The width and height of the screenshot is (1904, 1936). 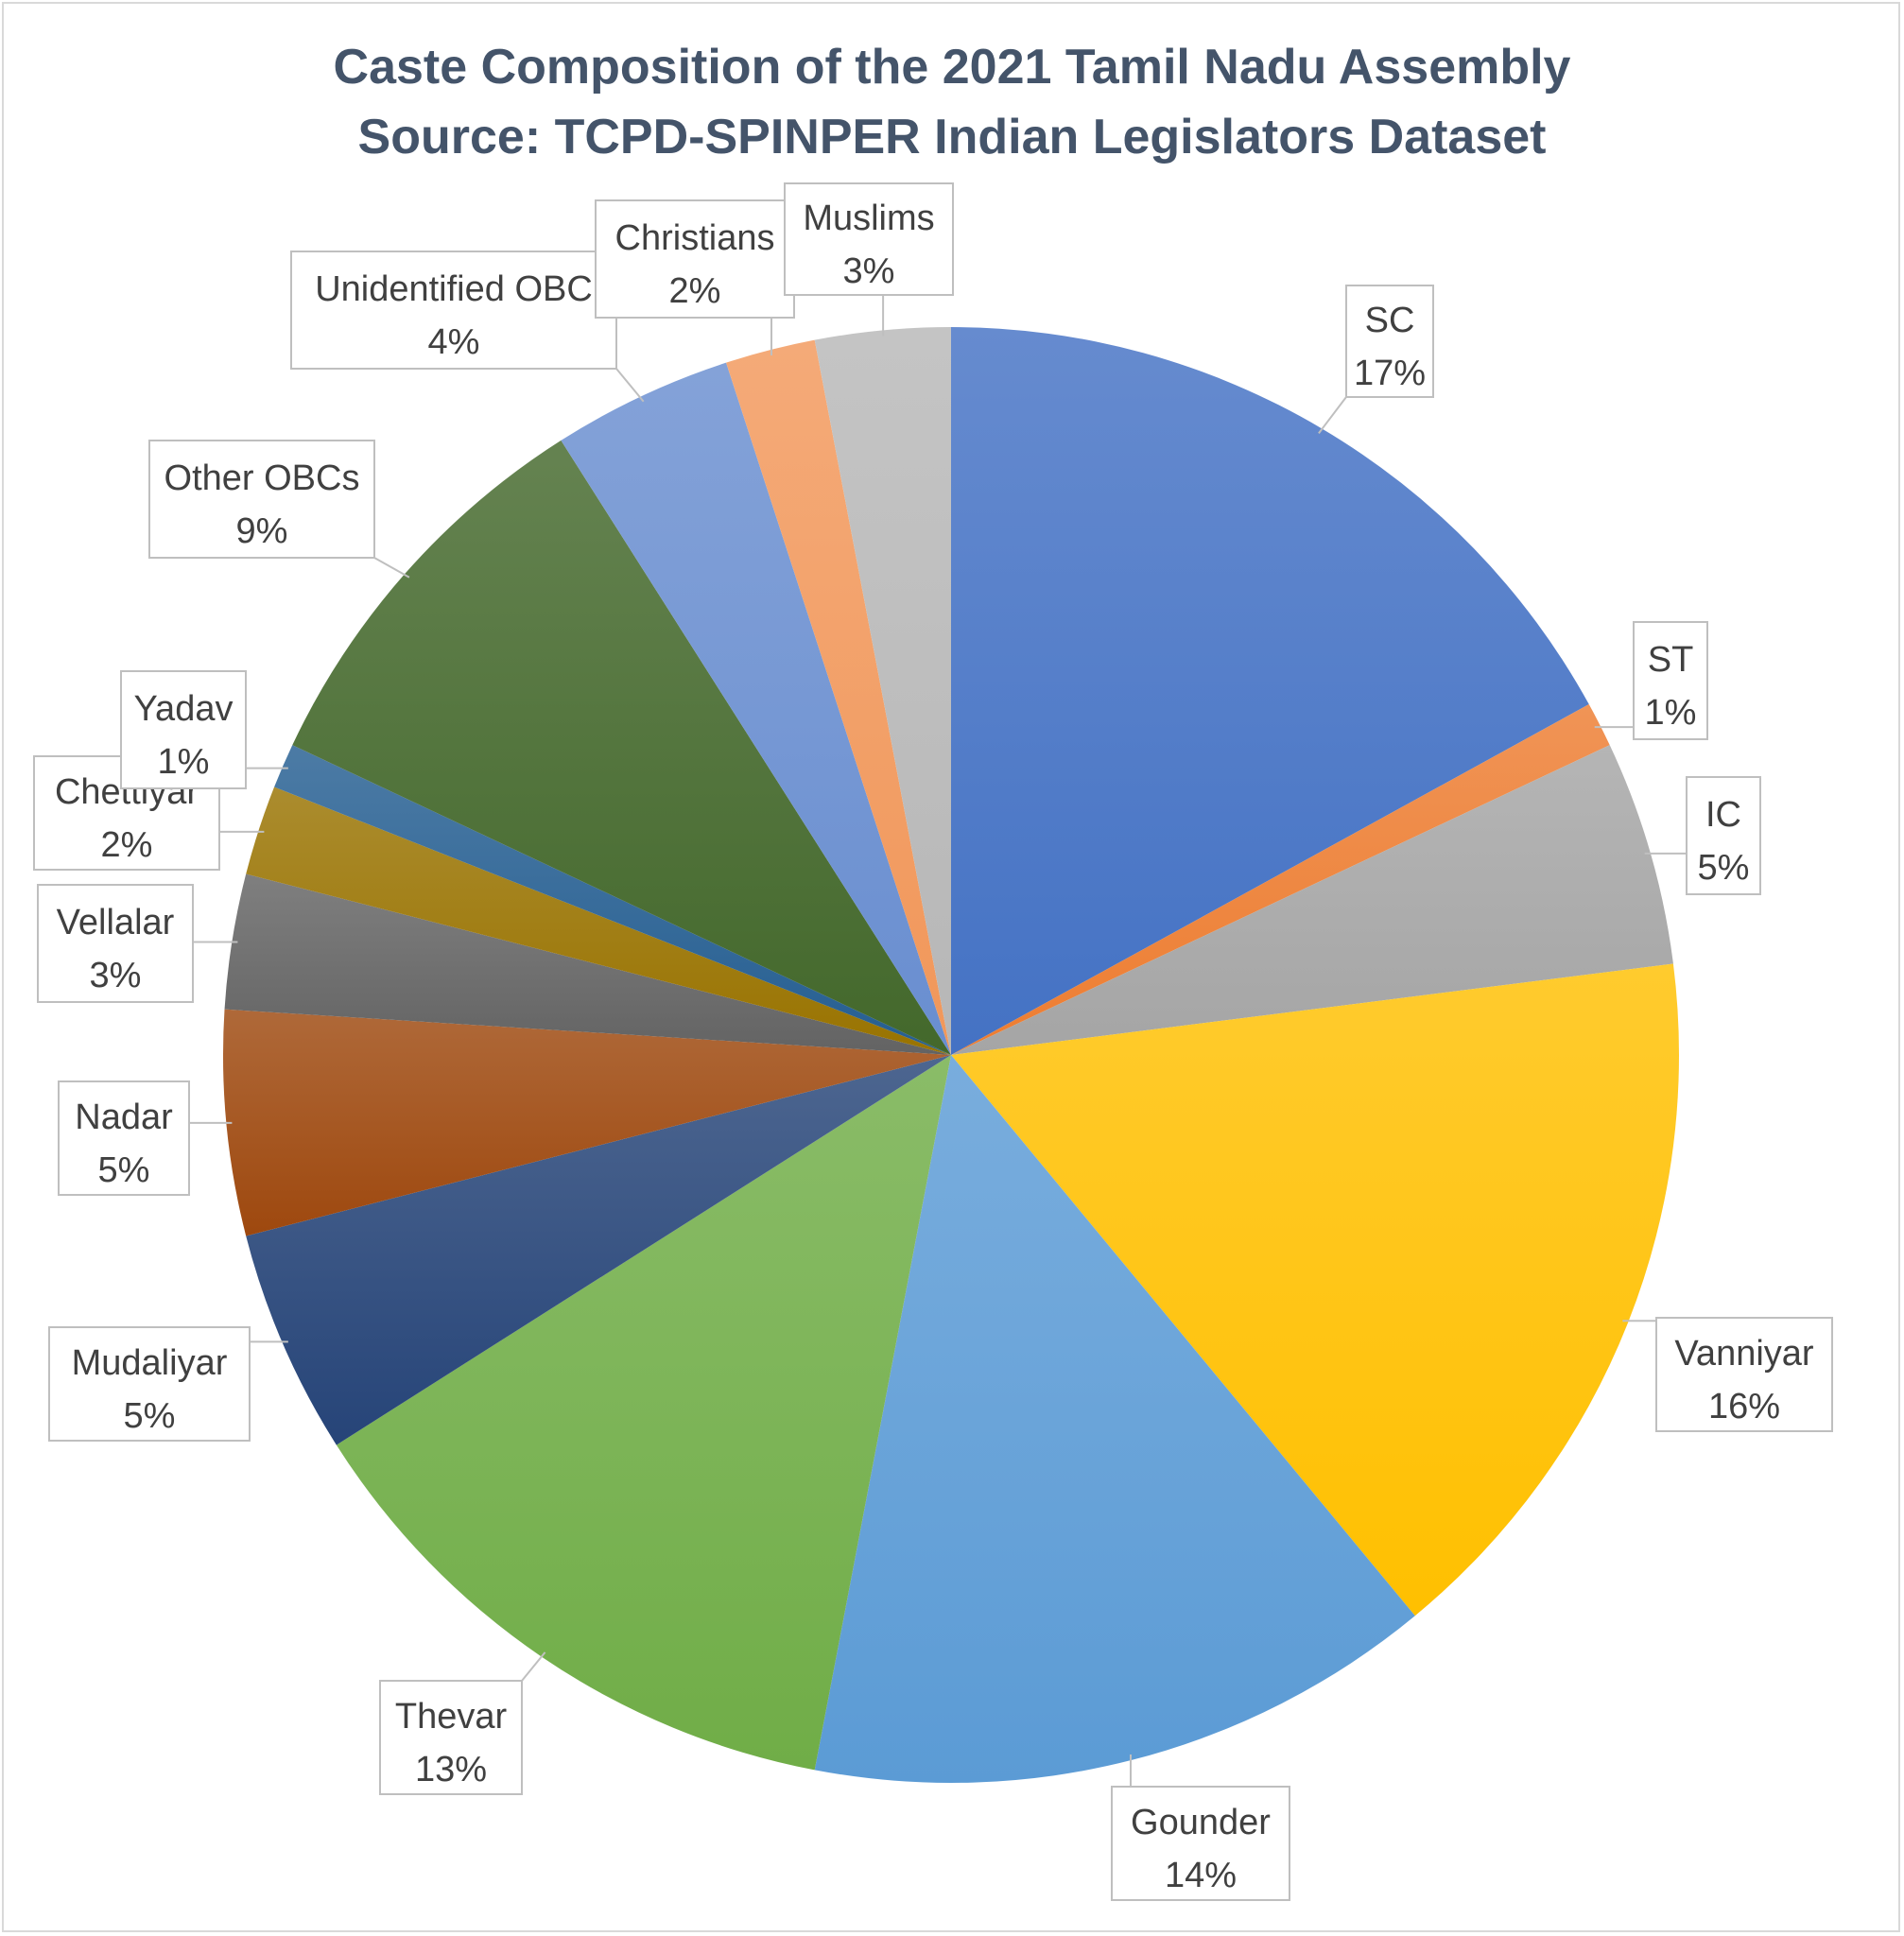 I want to click on data-label: Unidentified OBC 4%, so click(x=453, y=310).